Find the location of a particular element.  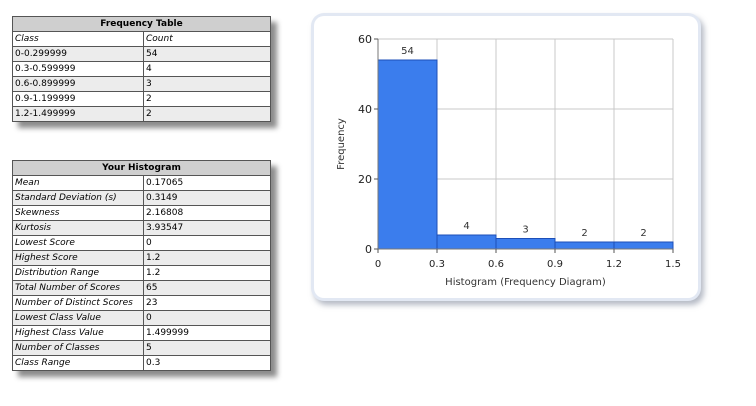

table-row: 0-0.299999 54 is located at coordinates (141, 54).